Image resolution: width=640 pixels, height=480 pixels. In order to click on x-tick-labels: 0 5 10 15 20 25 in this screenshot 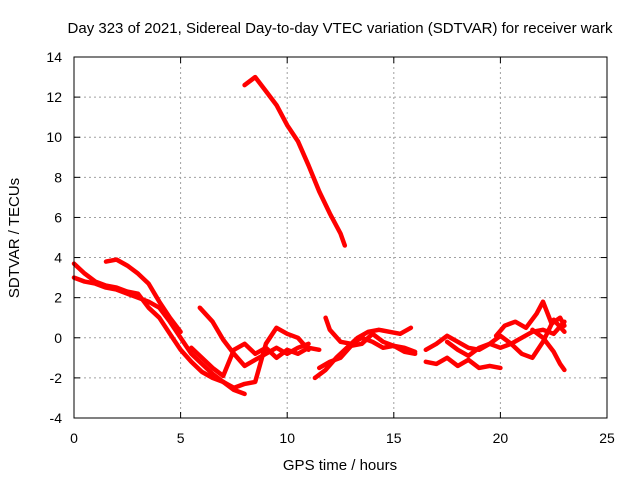, I will do `click(342, 438)`.